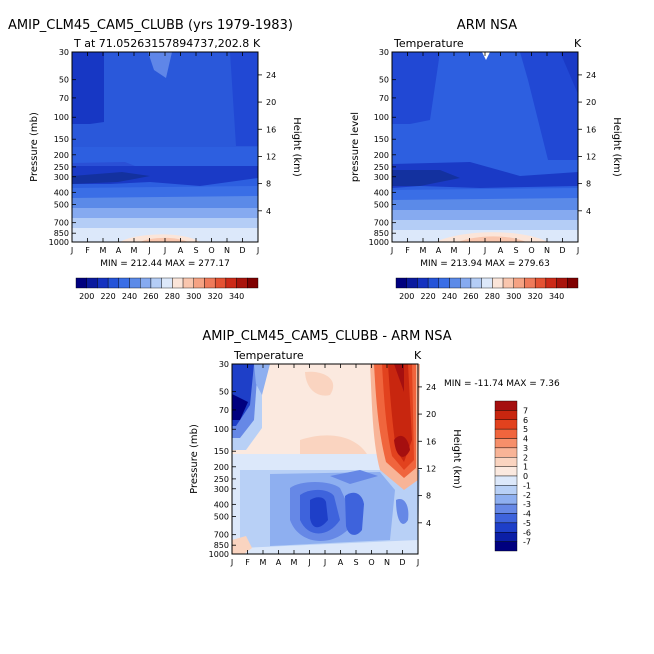 Image resolution: width=654 pixels, height=654 pixels. I want to click on y-right-tick-label: 12, so click(431, 468).